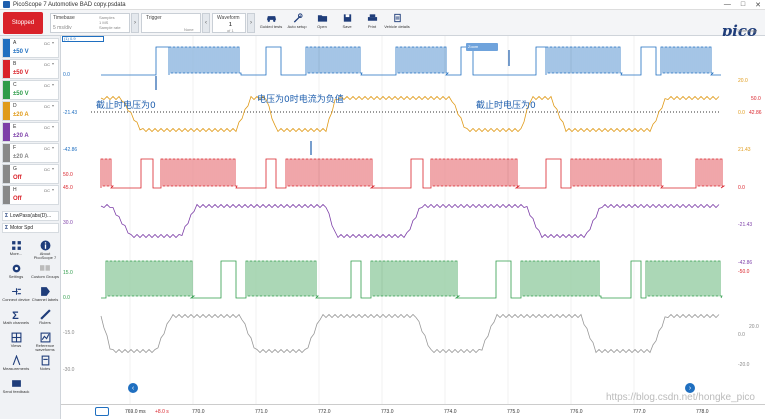 The height and width of the screenshot is (419, 765). I want to click on samples-label: Samples, so click(107, 17).